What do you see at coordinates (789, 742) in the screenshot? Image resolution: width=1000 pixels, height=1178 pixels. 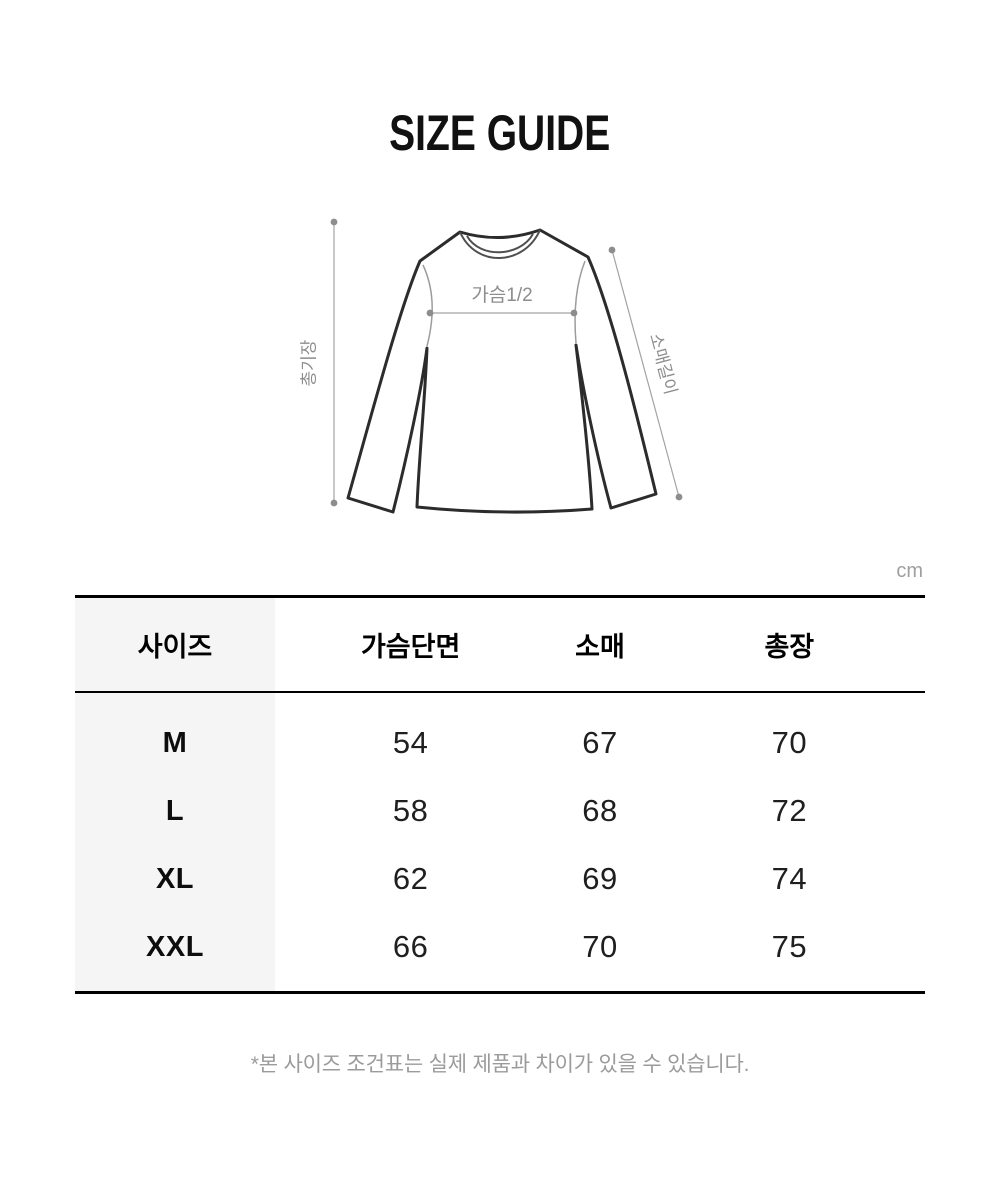 I see `length-value: 70` at bounding box center [789, 742].